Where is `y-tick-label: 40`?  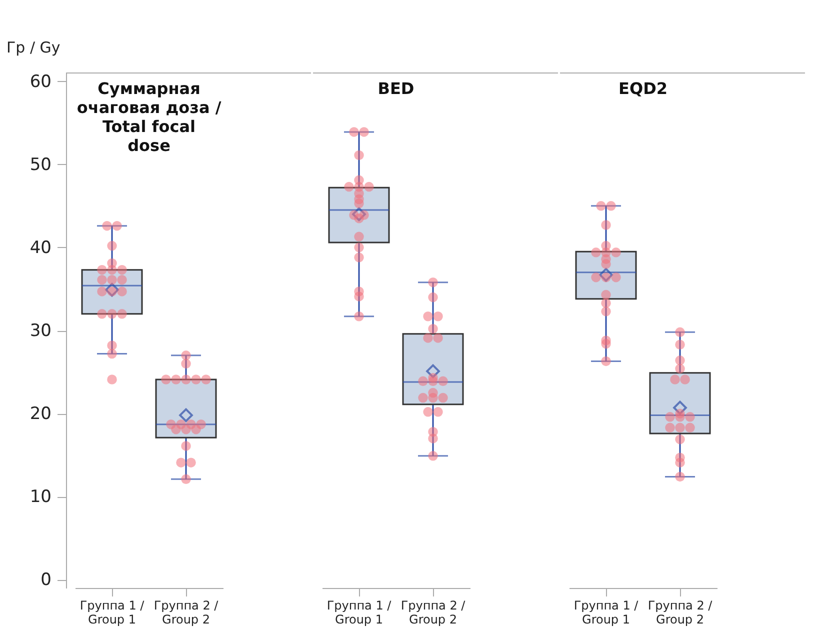
y-tick-label: 40 is located at coordinates (41, 248).